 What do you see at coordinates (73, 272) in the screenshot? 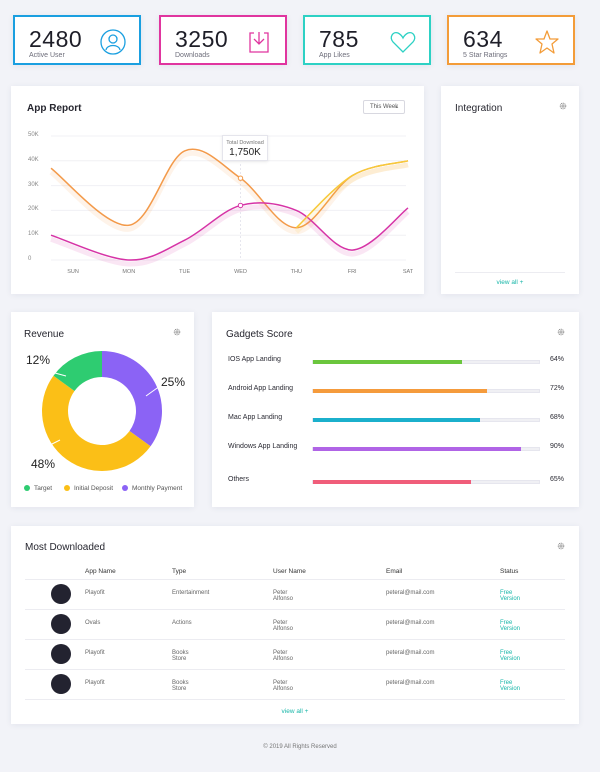
I see `x-tick-label: SUN` at bounding box center [73, 272].